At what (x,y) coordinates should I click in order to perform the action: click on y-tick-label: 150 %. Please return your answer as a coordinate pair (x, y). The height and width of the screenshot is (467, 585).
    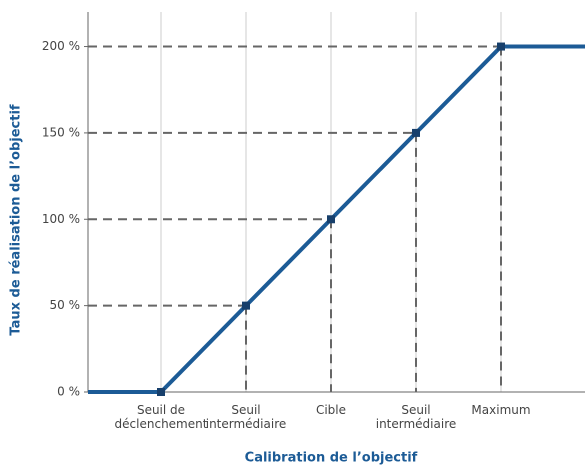
    Looking at the image, I should click on (61, 132).